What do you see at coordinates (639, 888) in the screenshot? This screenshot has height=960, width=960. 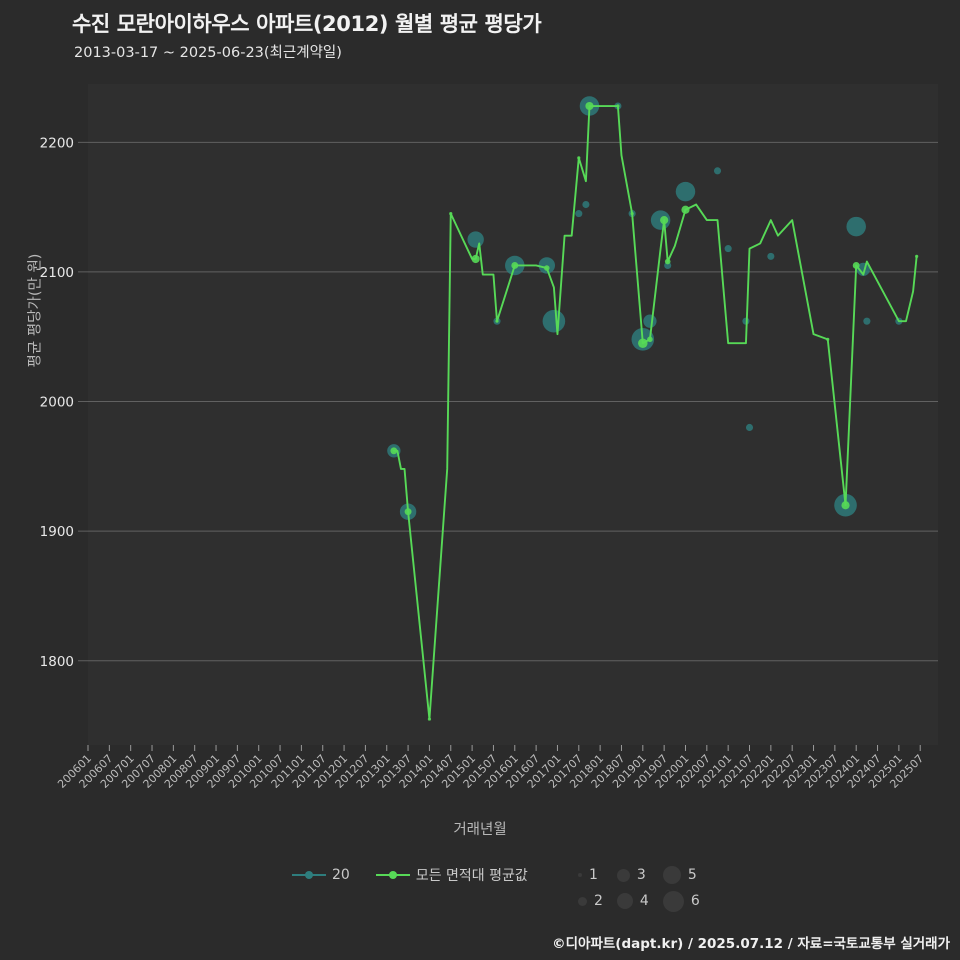 I see `legend-size-group: 1 3 5 2 4 6` at bounding box center [639, 888].